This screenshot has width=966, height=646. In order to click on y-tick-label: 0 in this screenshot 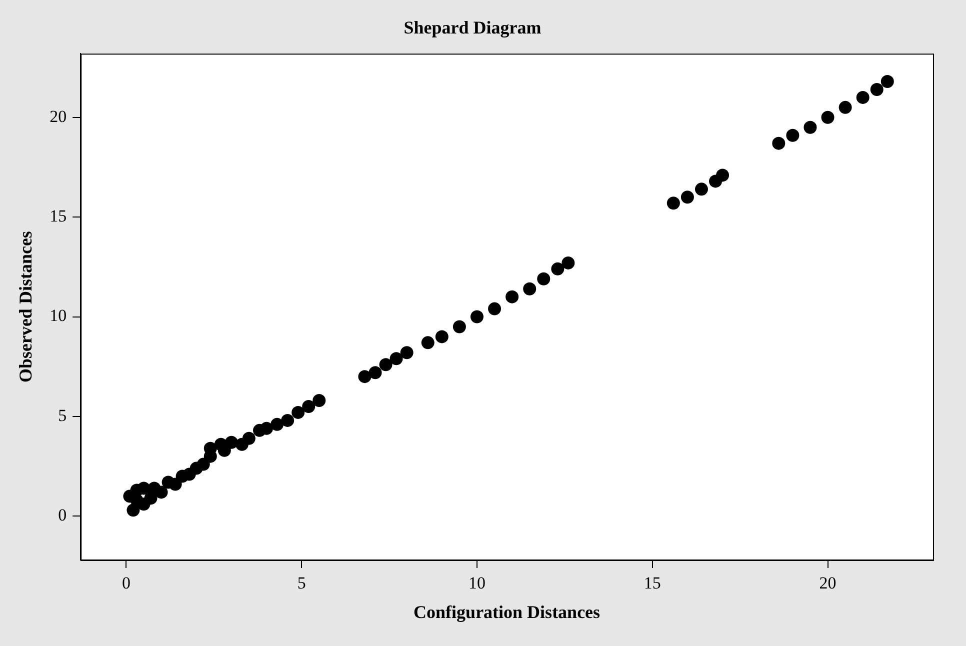, I will do `click(62, 515)`.